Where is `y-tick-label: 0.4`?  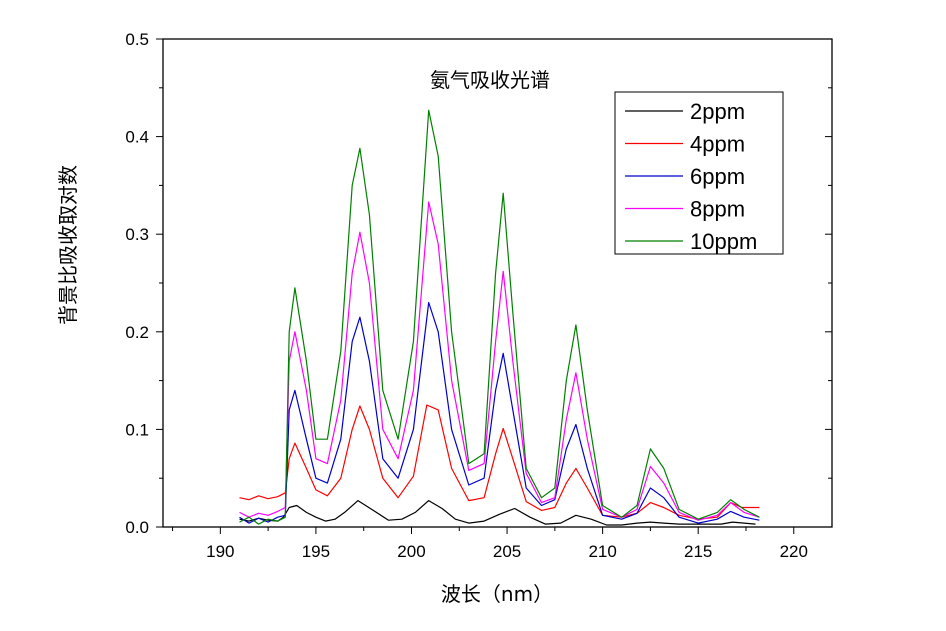 y-tick-label: 0.4 is located at coordinates (137, 137).